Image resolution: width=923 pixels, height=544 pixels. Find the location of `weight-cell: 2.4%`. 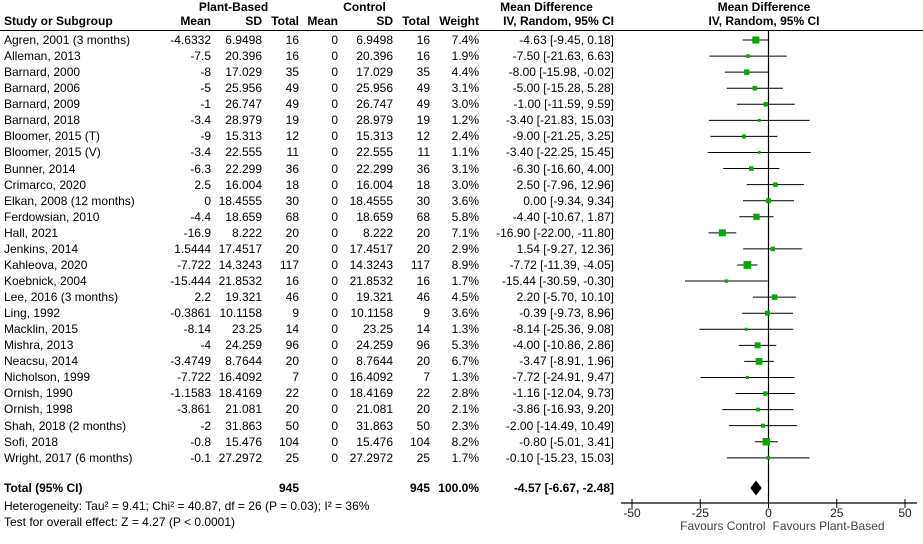

weight-cell: 2.4% is located at coordinates (465, 136).